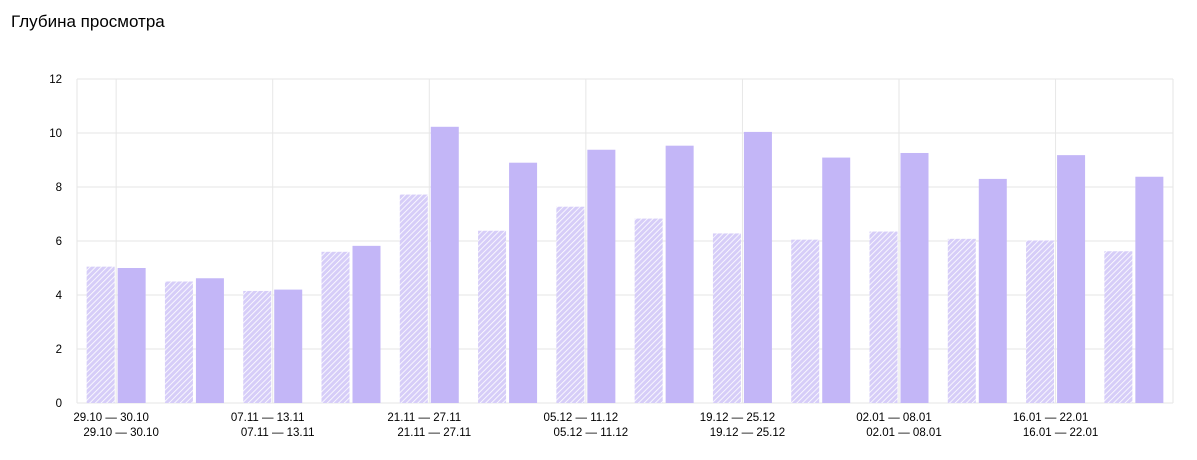  What do you see at coordinates (747, 433) in the screenshot?
I see `x-tick-label-secondary: 19.12 — 25.12` at bounding box center [747, 433].